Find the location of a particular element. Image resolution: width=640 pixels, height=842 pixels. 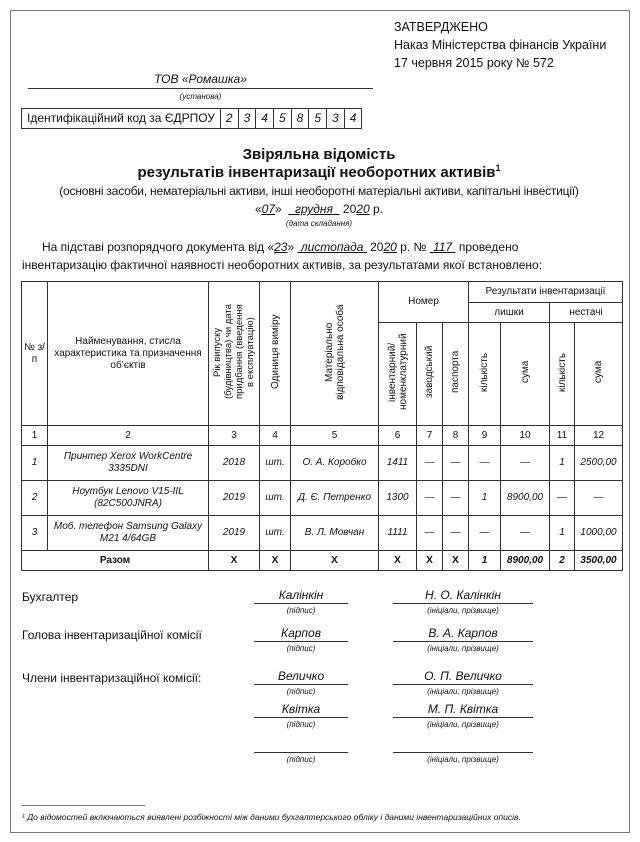

table-cell: 2019 is located at coordinates (234, 498).